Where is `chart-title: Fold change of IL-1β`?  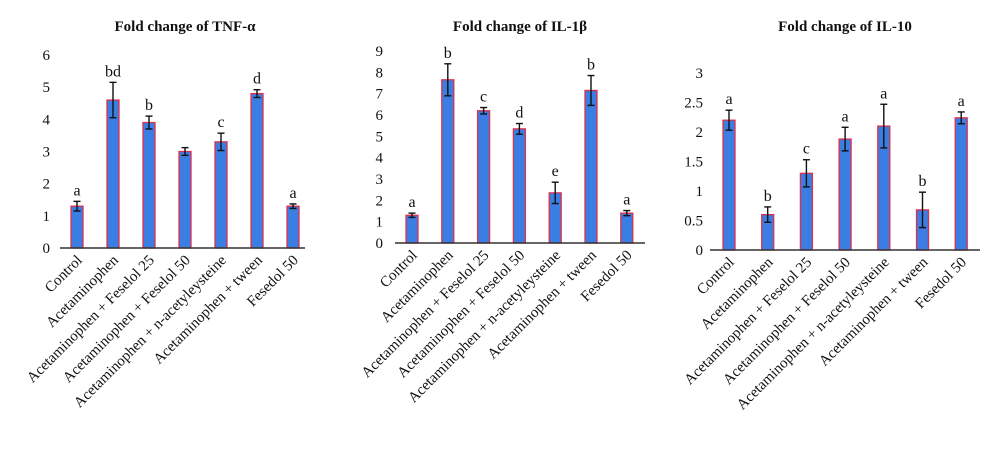 chart-title: Fold change of IL-1β is located at coordinates (520, 27).